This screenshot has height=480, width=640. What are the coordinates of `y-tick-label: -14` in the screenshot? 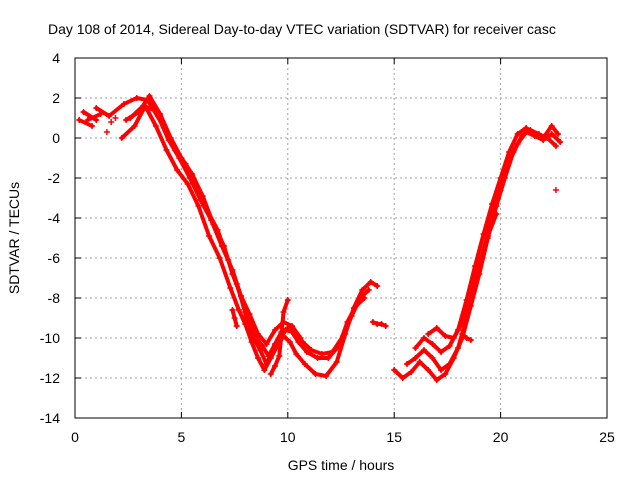 It's located at (50, 418).